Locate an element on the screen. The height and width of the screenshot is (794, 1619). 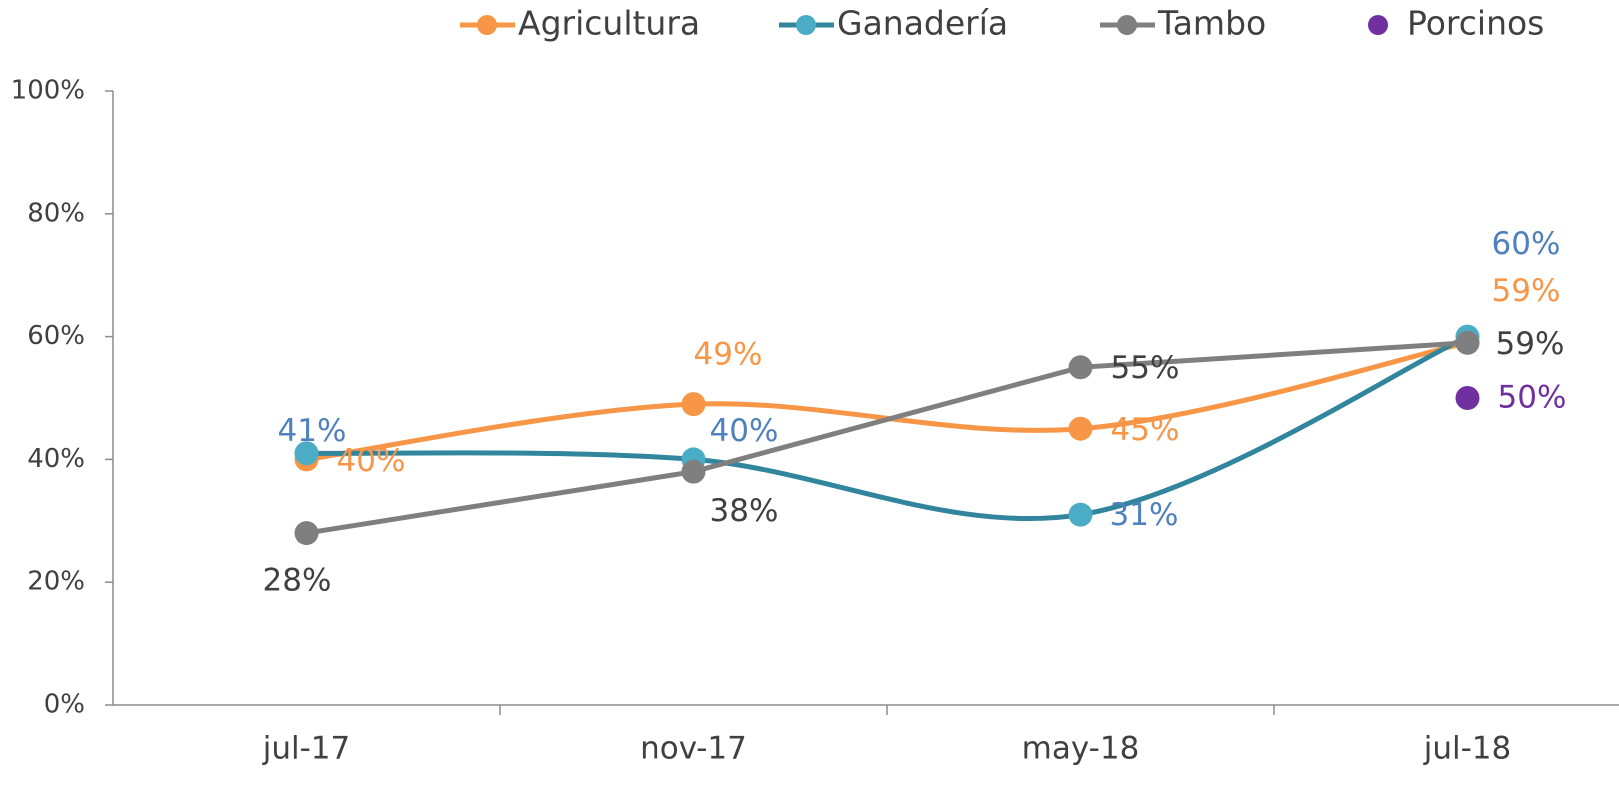
data-label: 45% is located at coordinates (1145, 430).